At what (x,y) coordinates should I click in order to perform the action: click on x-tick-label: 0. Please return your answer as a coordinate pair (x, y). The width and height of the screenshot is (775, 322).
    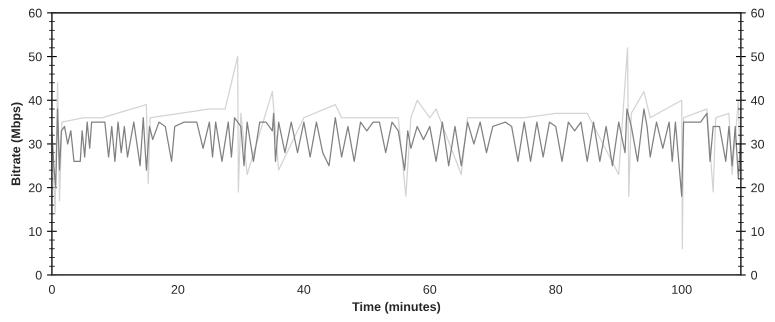
    Looking at the image, I should click on (51, 289).